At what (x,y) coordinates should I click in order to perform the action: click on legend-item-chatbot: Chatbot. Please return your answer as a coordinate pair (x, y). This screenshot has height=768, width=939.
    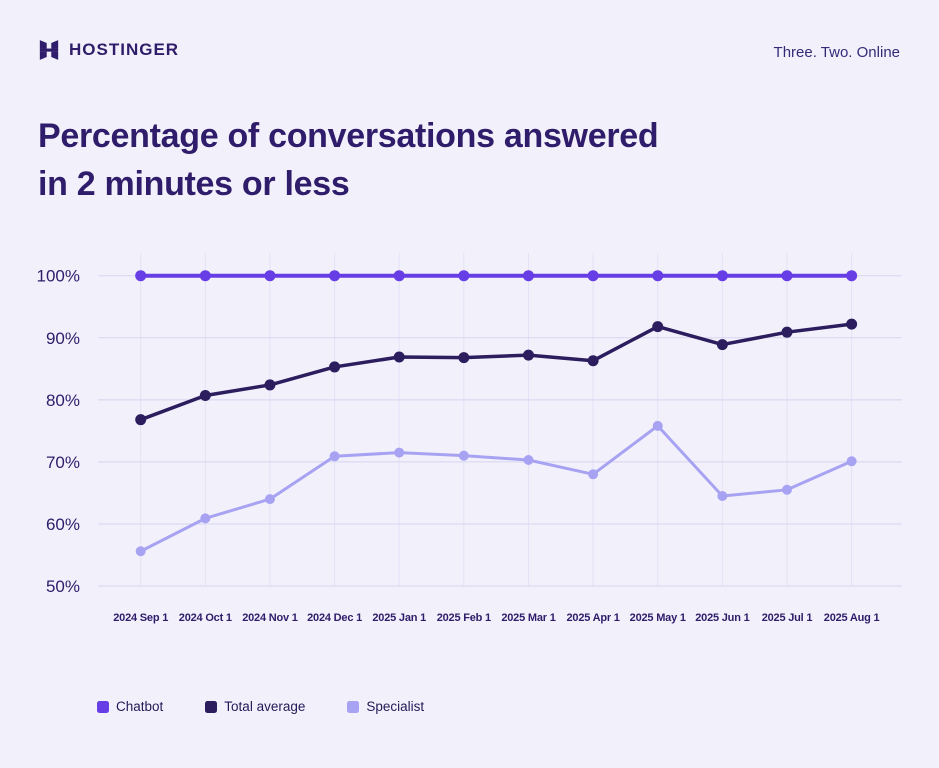
    Looking at the image, I should click on (130, 707).